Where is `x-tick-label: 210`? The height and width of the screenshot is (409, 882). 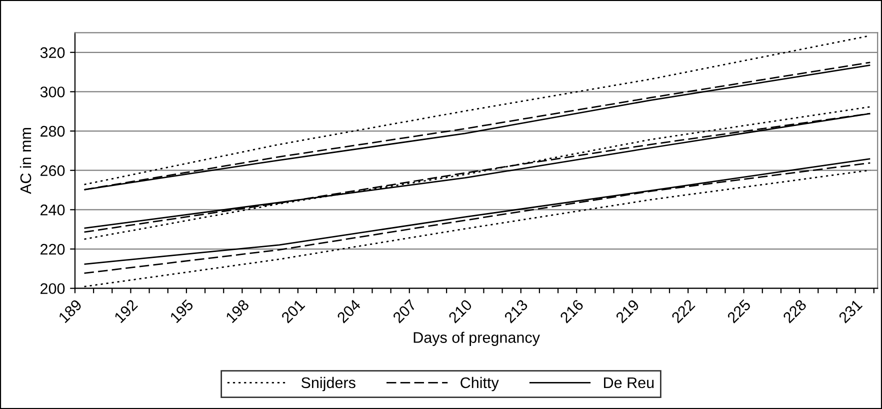
x-tick-label: 210 is located at coordinates (460, 311).